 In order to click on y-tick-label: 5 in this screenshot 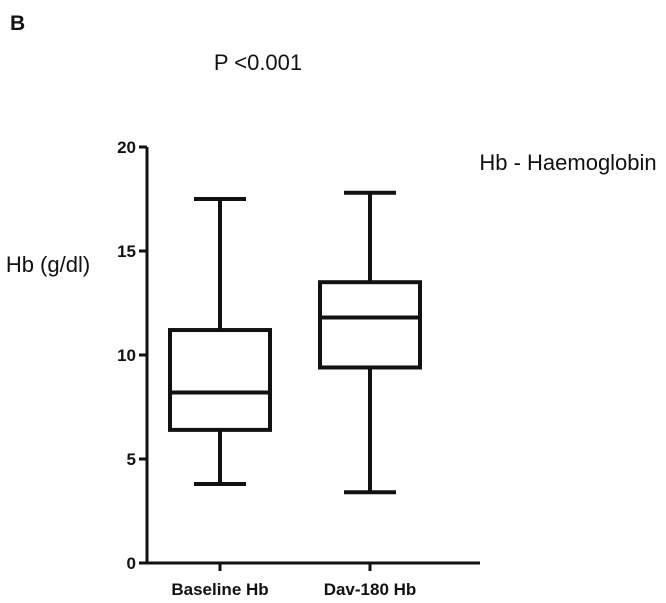, I will do `click(131, 459)`.